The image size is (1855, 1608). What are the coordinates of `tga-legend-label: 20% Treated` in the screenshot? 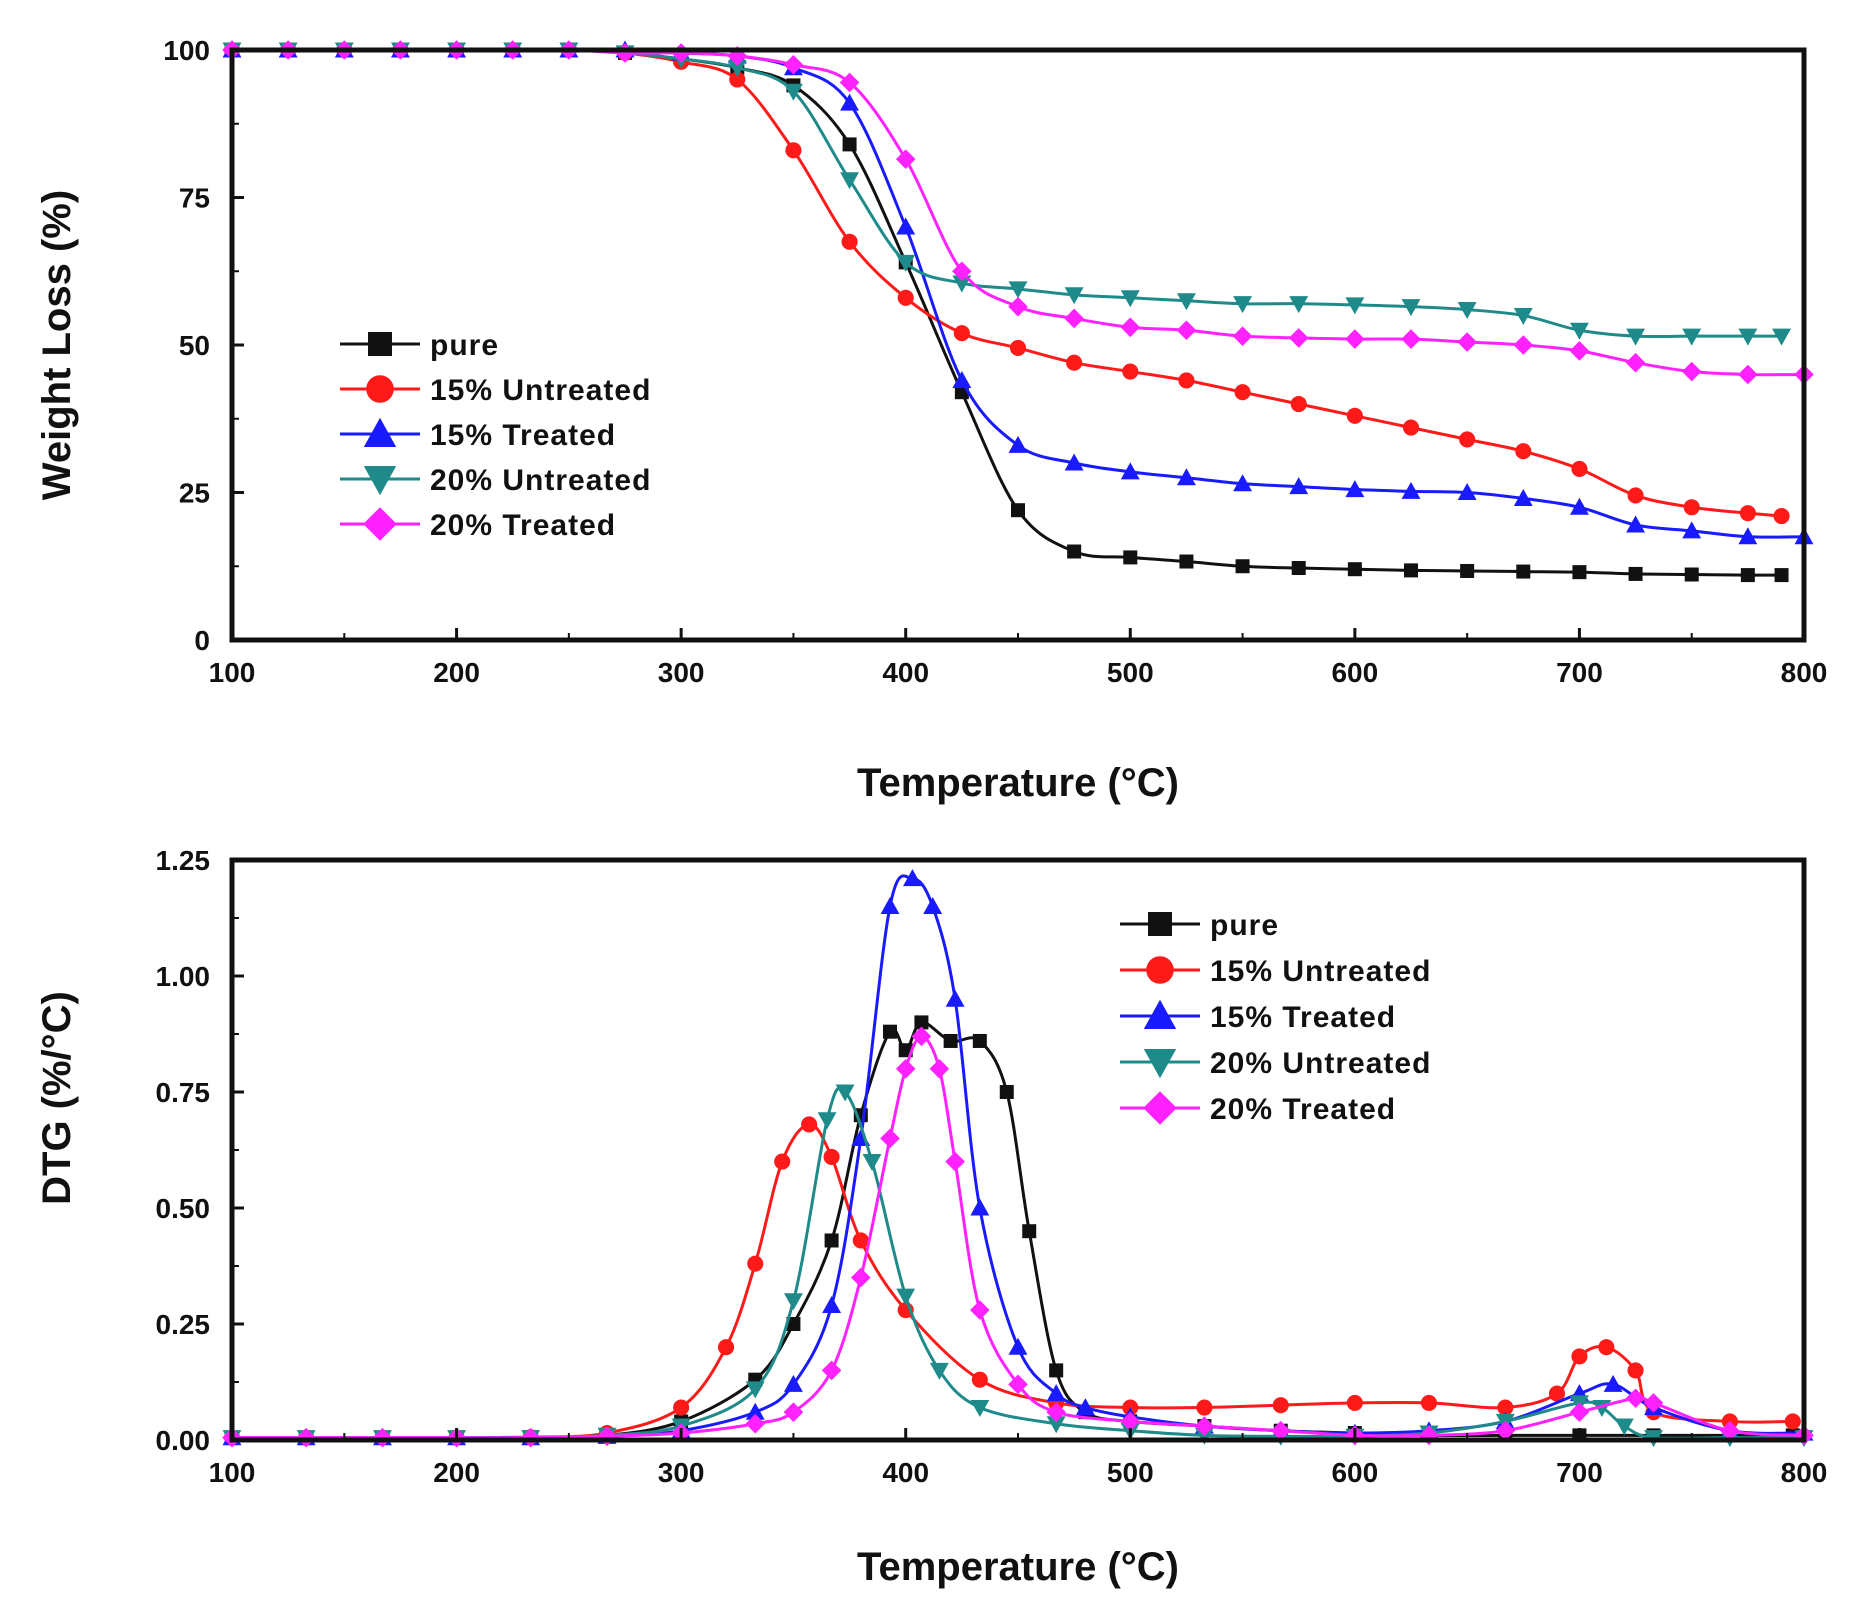 It's located at (523, 525).